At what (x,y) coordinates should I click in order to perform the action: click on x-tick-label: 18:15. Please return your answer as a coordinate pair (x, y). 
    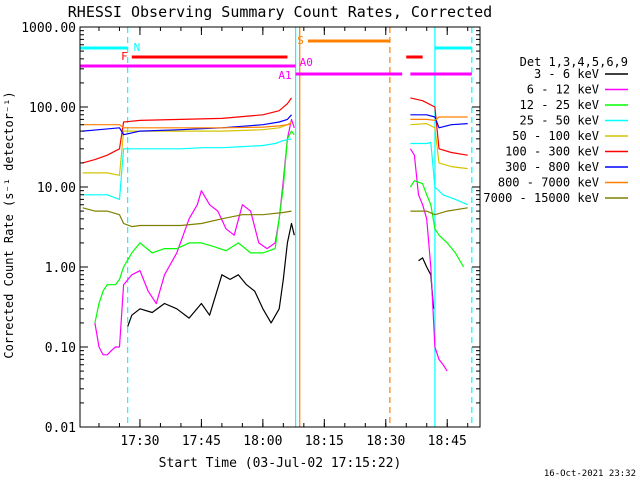
    Looking at the image, I should click on (324, 441).